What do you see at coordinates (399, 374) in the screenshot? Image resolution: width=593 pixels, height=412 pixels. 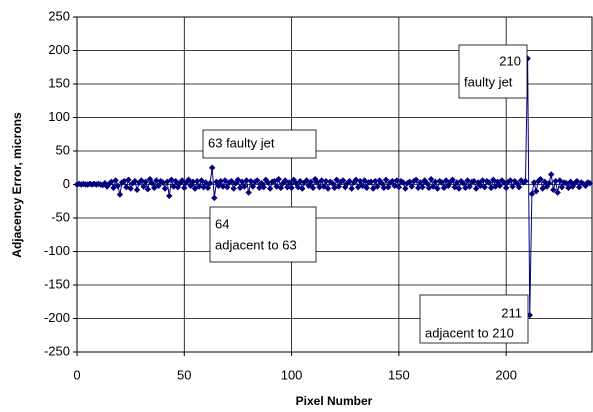 I see `x-tick-label: 150` at bounding box center [399, 374].